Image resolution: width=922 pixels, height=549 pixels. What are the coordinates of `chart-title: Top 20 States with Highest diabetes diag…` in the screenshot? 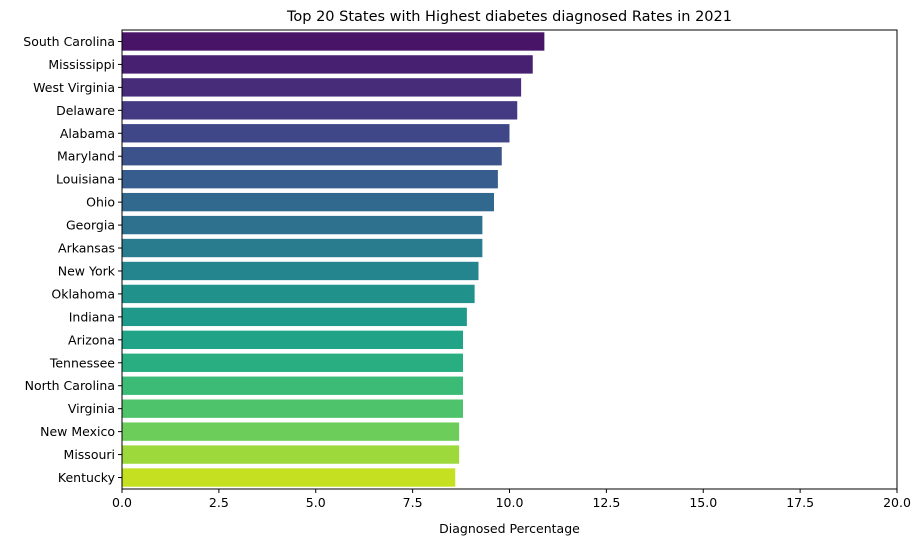 It's located at (509, 17).